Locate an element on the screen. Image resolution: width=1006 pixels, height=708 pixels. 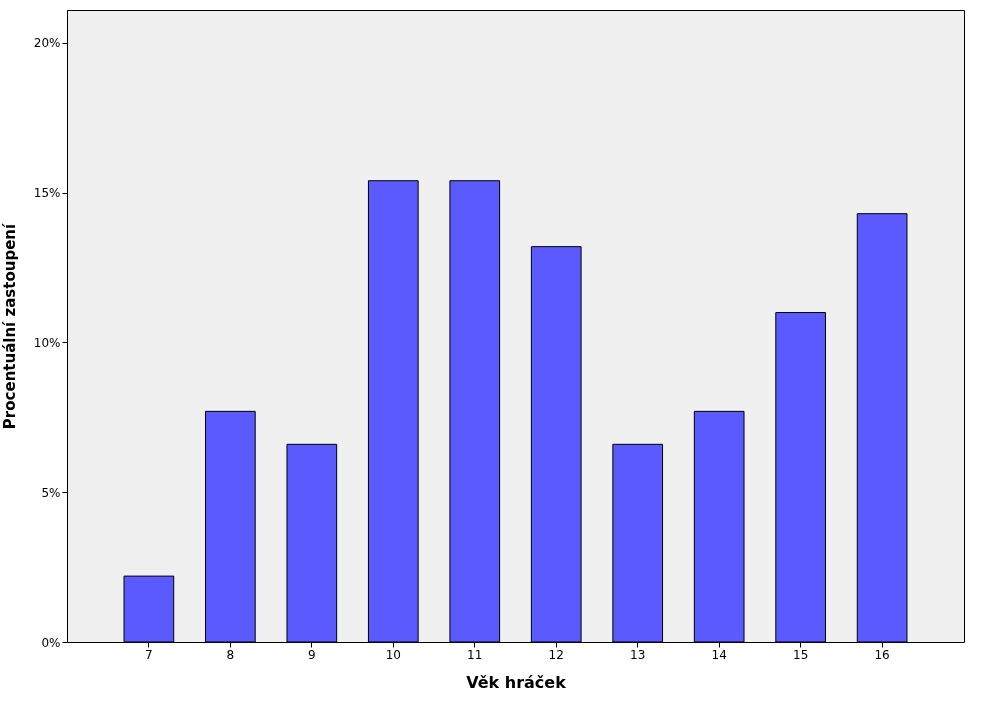
x-tick-label: 14 is located at coordinates (719, 654).